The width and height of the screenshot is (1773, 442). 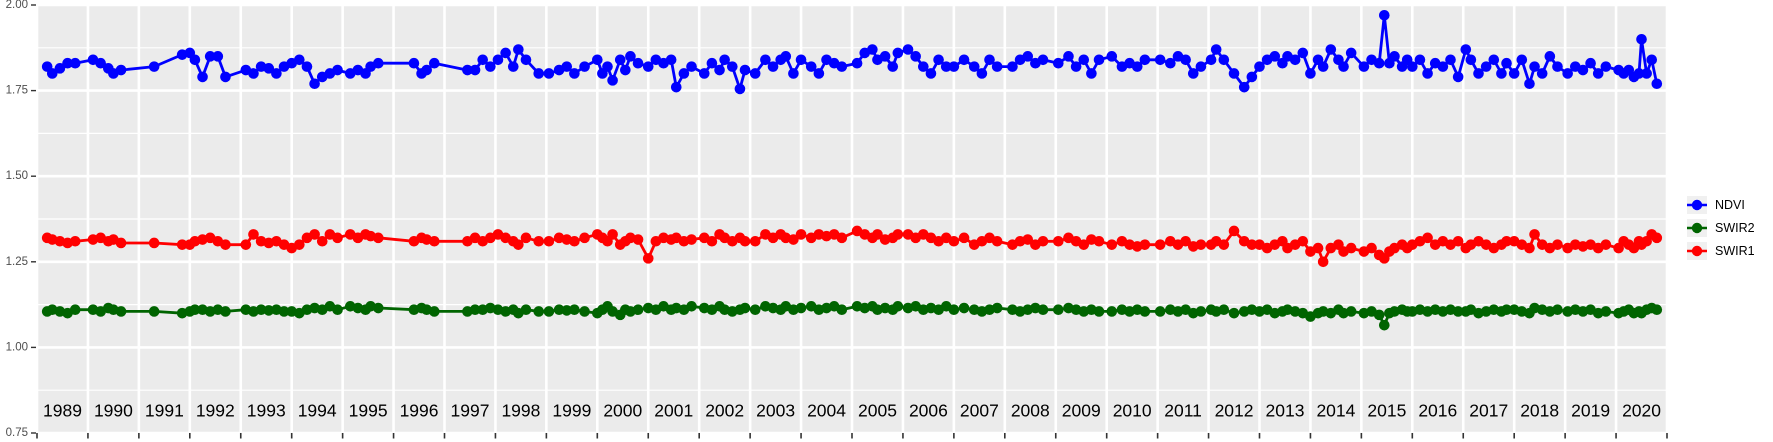 I want to click on x-axis-year-label: 2006, so click(x=928, y=411).